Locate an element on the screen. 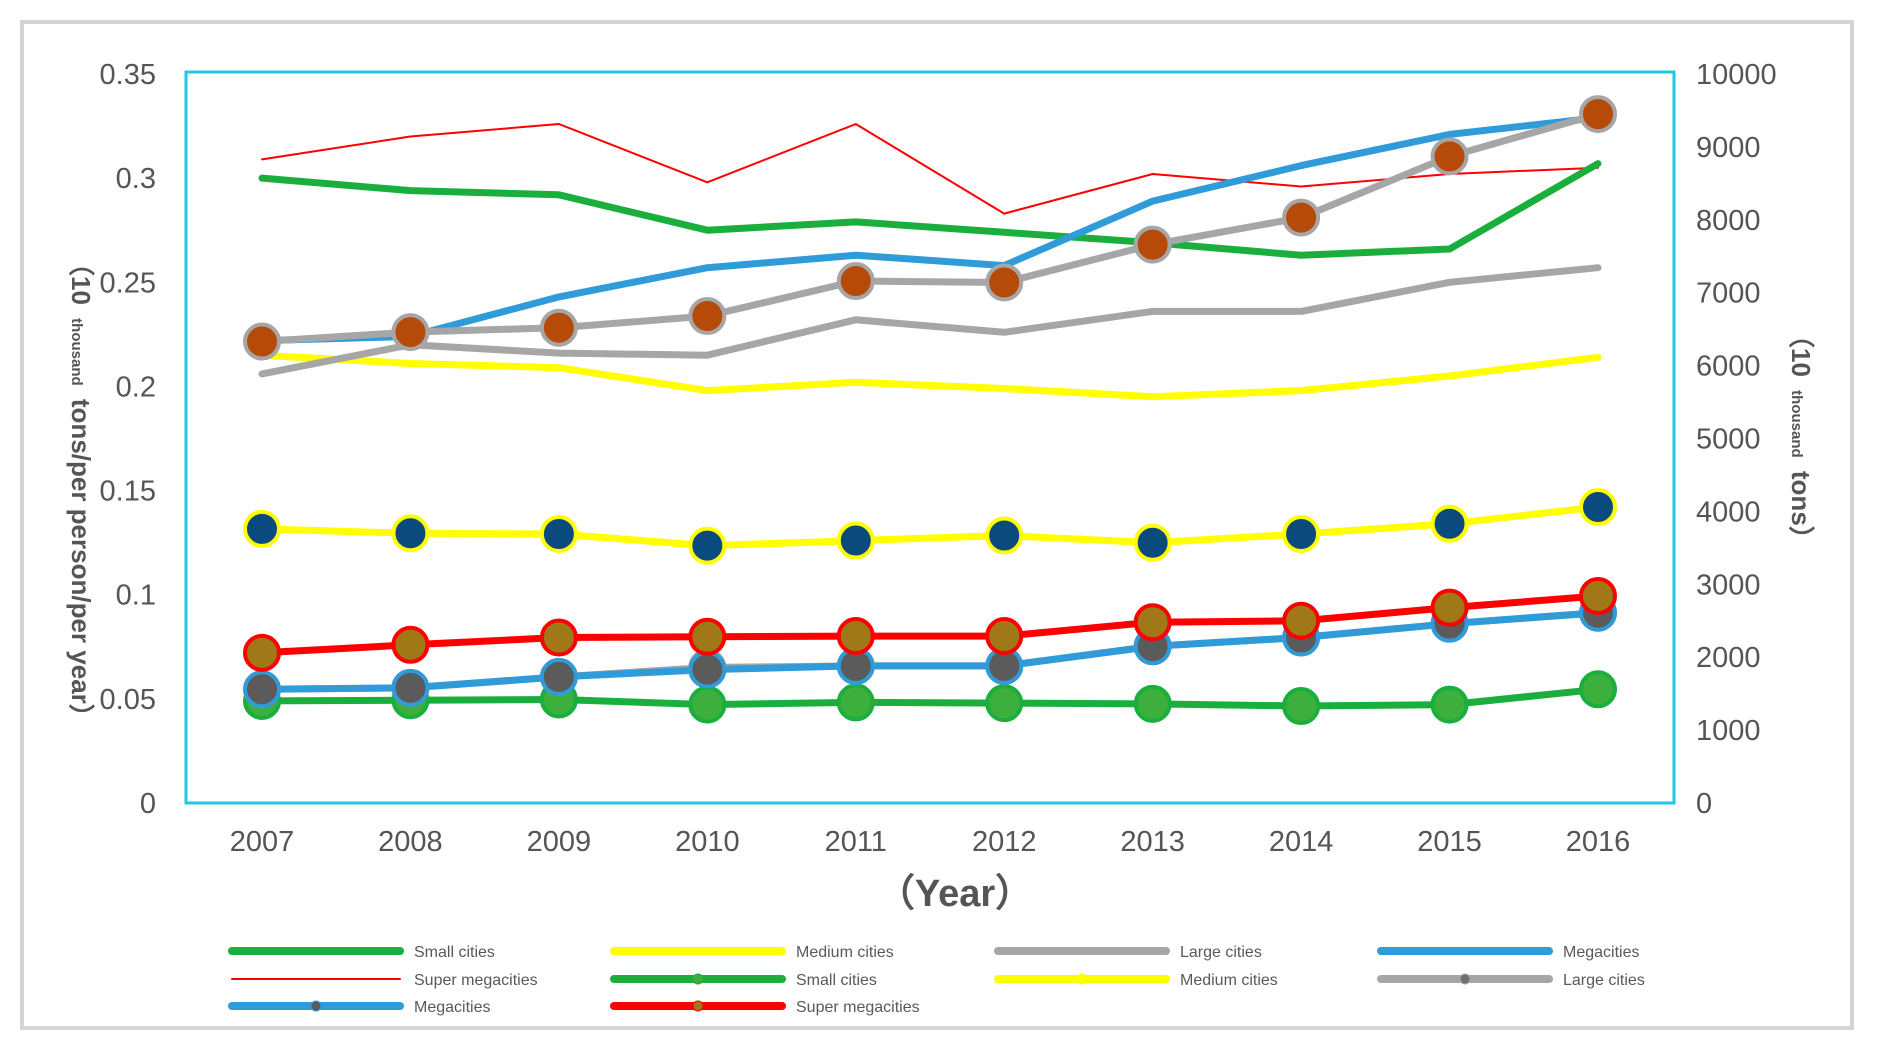 The image size is (1878, 1052). y-left-tick-label: 0.25 is located at coordinates (128, 283).